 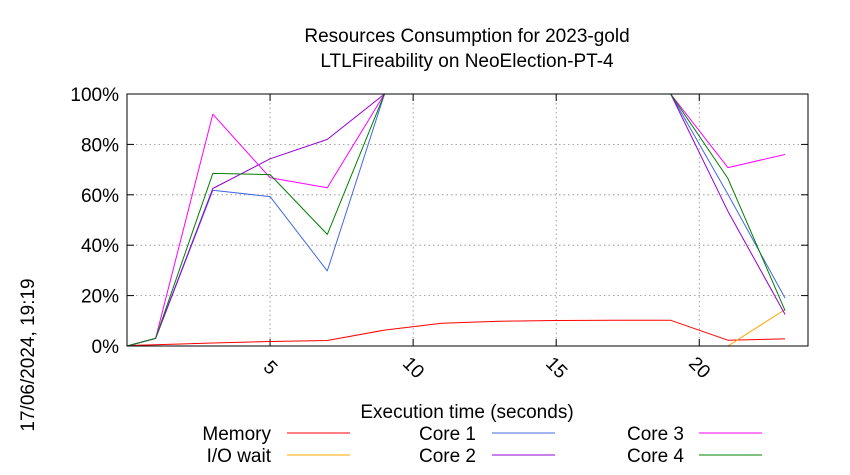 What do you see at coordinates (486, 368) in the screenshot?
I see `x-tick-labels: 5 10 15 20` at bounding box center [486, 368].